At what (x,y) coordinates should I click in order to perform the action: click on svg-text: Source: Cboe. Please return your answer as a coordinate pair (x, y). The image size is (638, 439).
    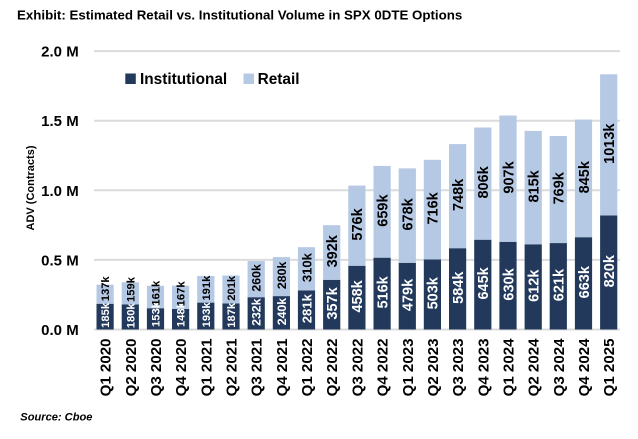
    Looking at the image, I should click on (56, 417).